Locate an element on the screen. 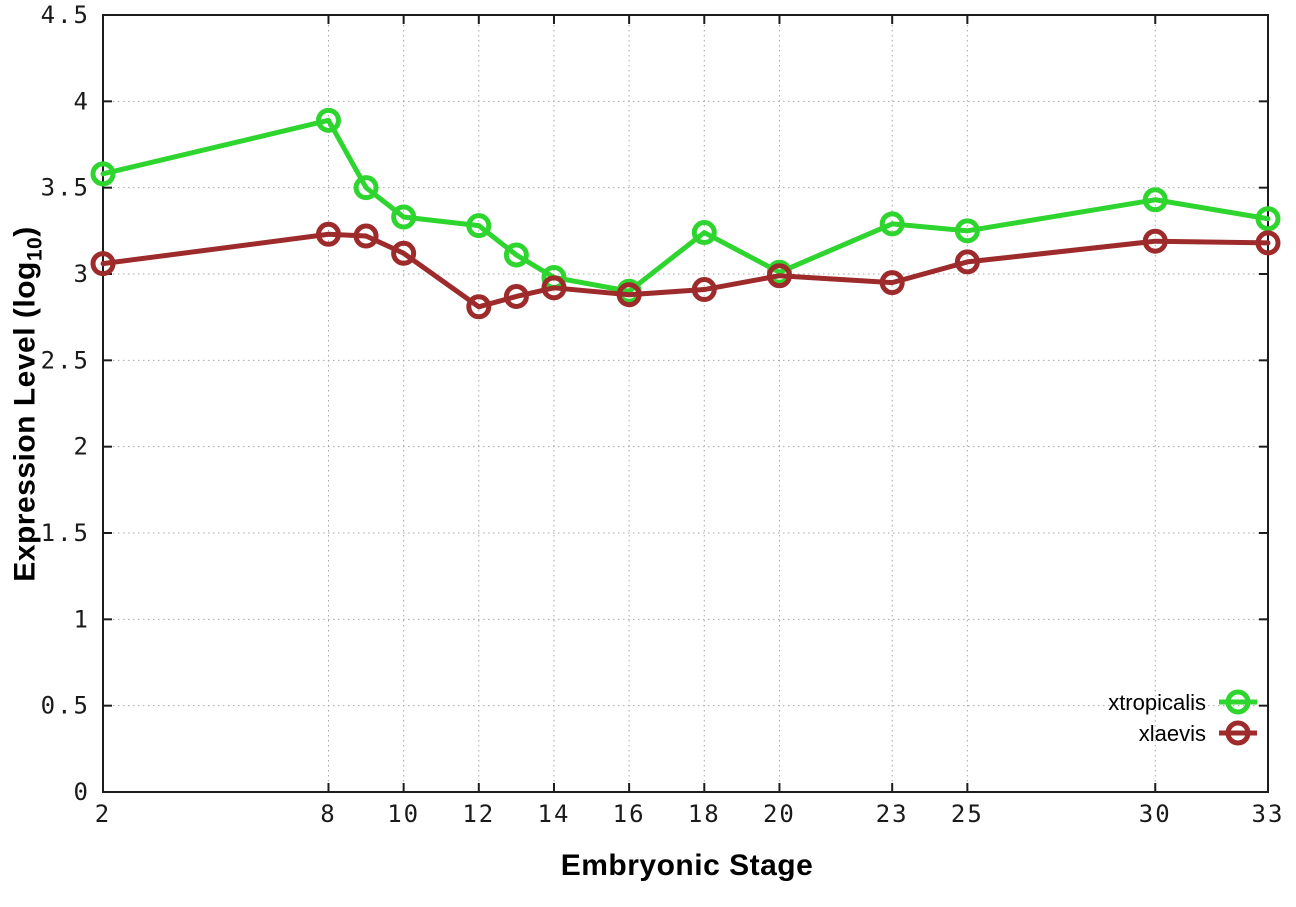 Image resolution: width=1296 pixels, height=907 pixels. legend-label-xlaevis: xlaevis is located at coordinates (1172, 733).